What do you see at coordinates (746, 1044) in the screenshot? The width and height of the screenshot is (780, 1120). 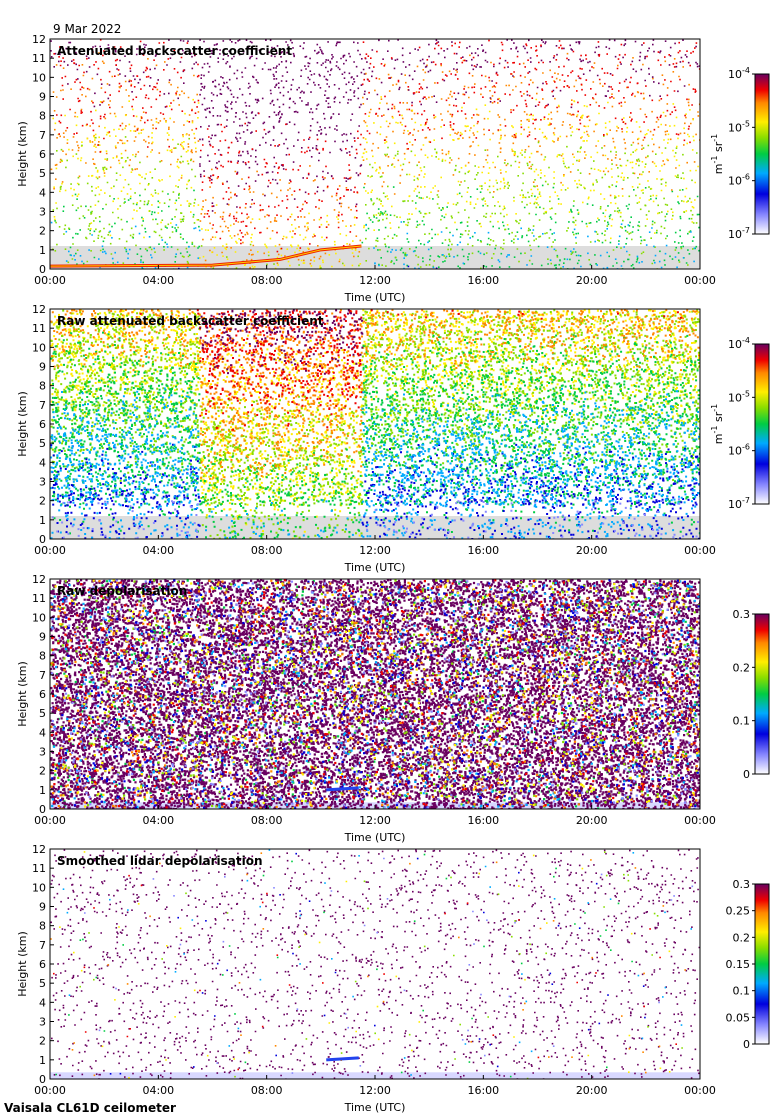 I see `colorbar-tick-label: 0` at bounding box center [746, 1044].